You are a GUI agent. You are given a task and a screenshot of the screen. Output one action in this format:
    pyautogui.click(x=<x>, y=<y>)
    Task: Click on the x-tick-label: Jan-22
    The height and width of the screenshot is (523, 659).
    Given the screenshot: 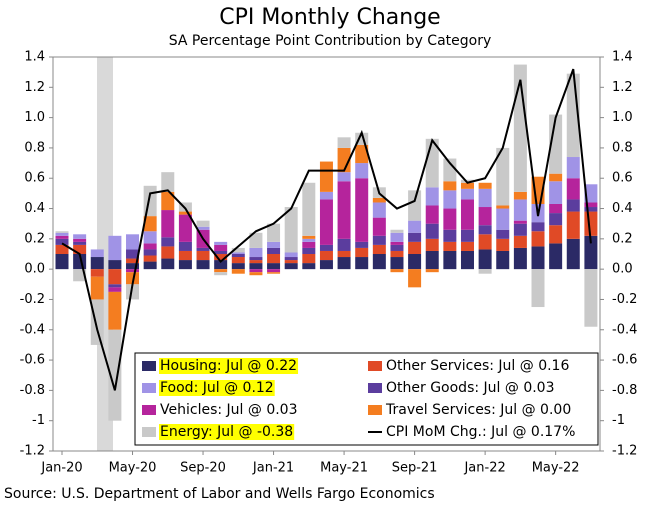 What is the action you would take?
    pyautogui.click(x=484, y=468)
    